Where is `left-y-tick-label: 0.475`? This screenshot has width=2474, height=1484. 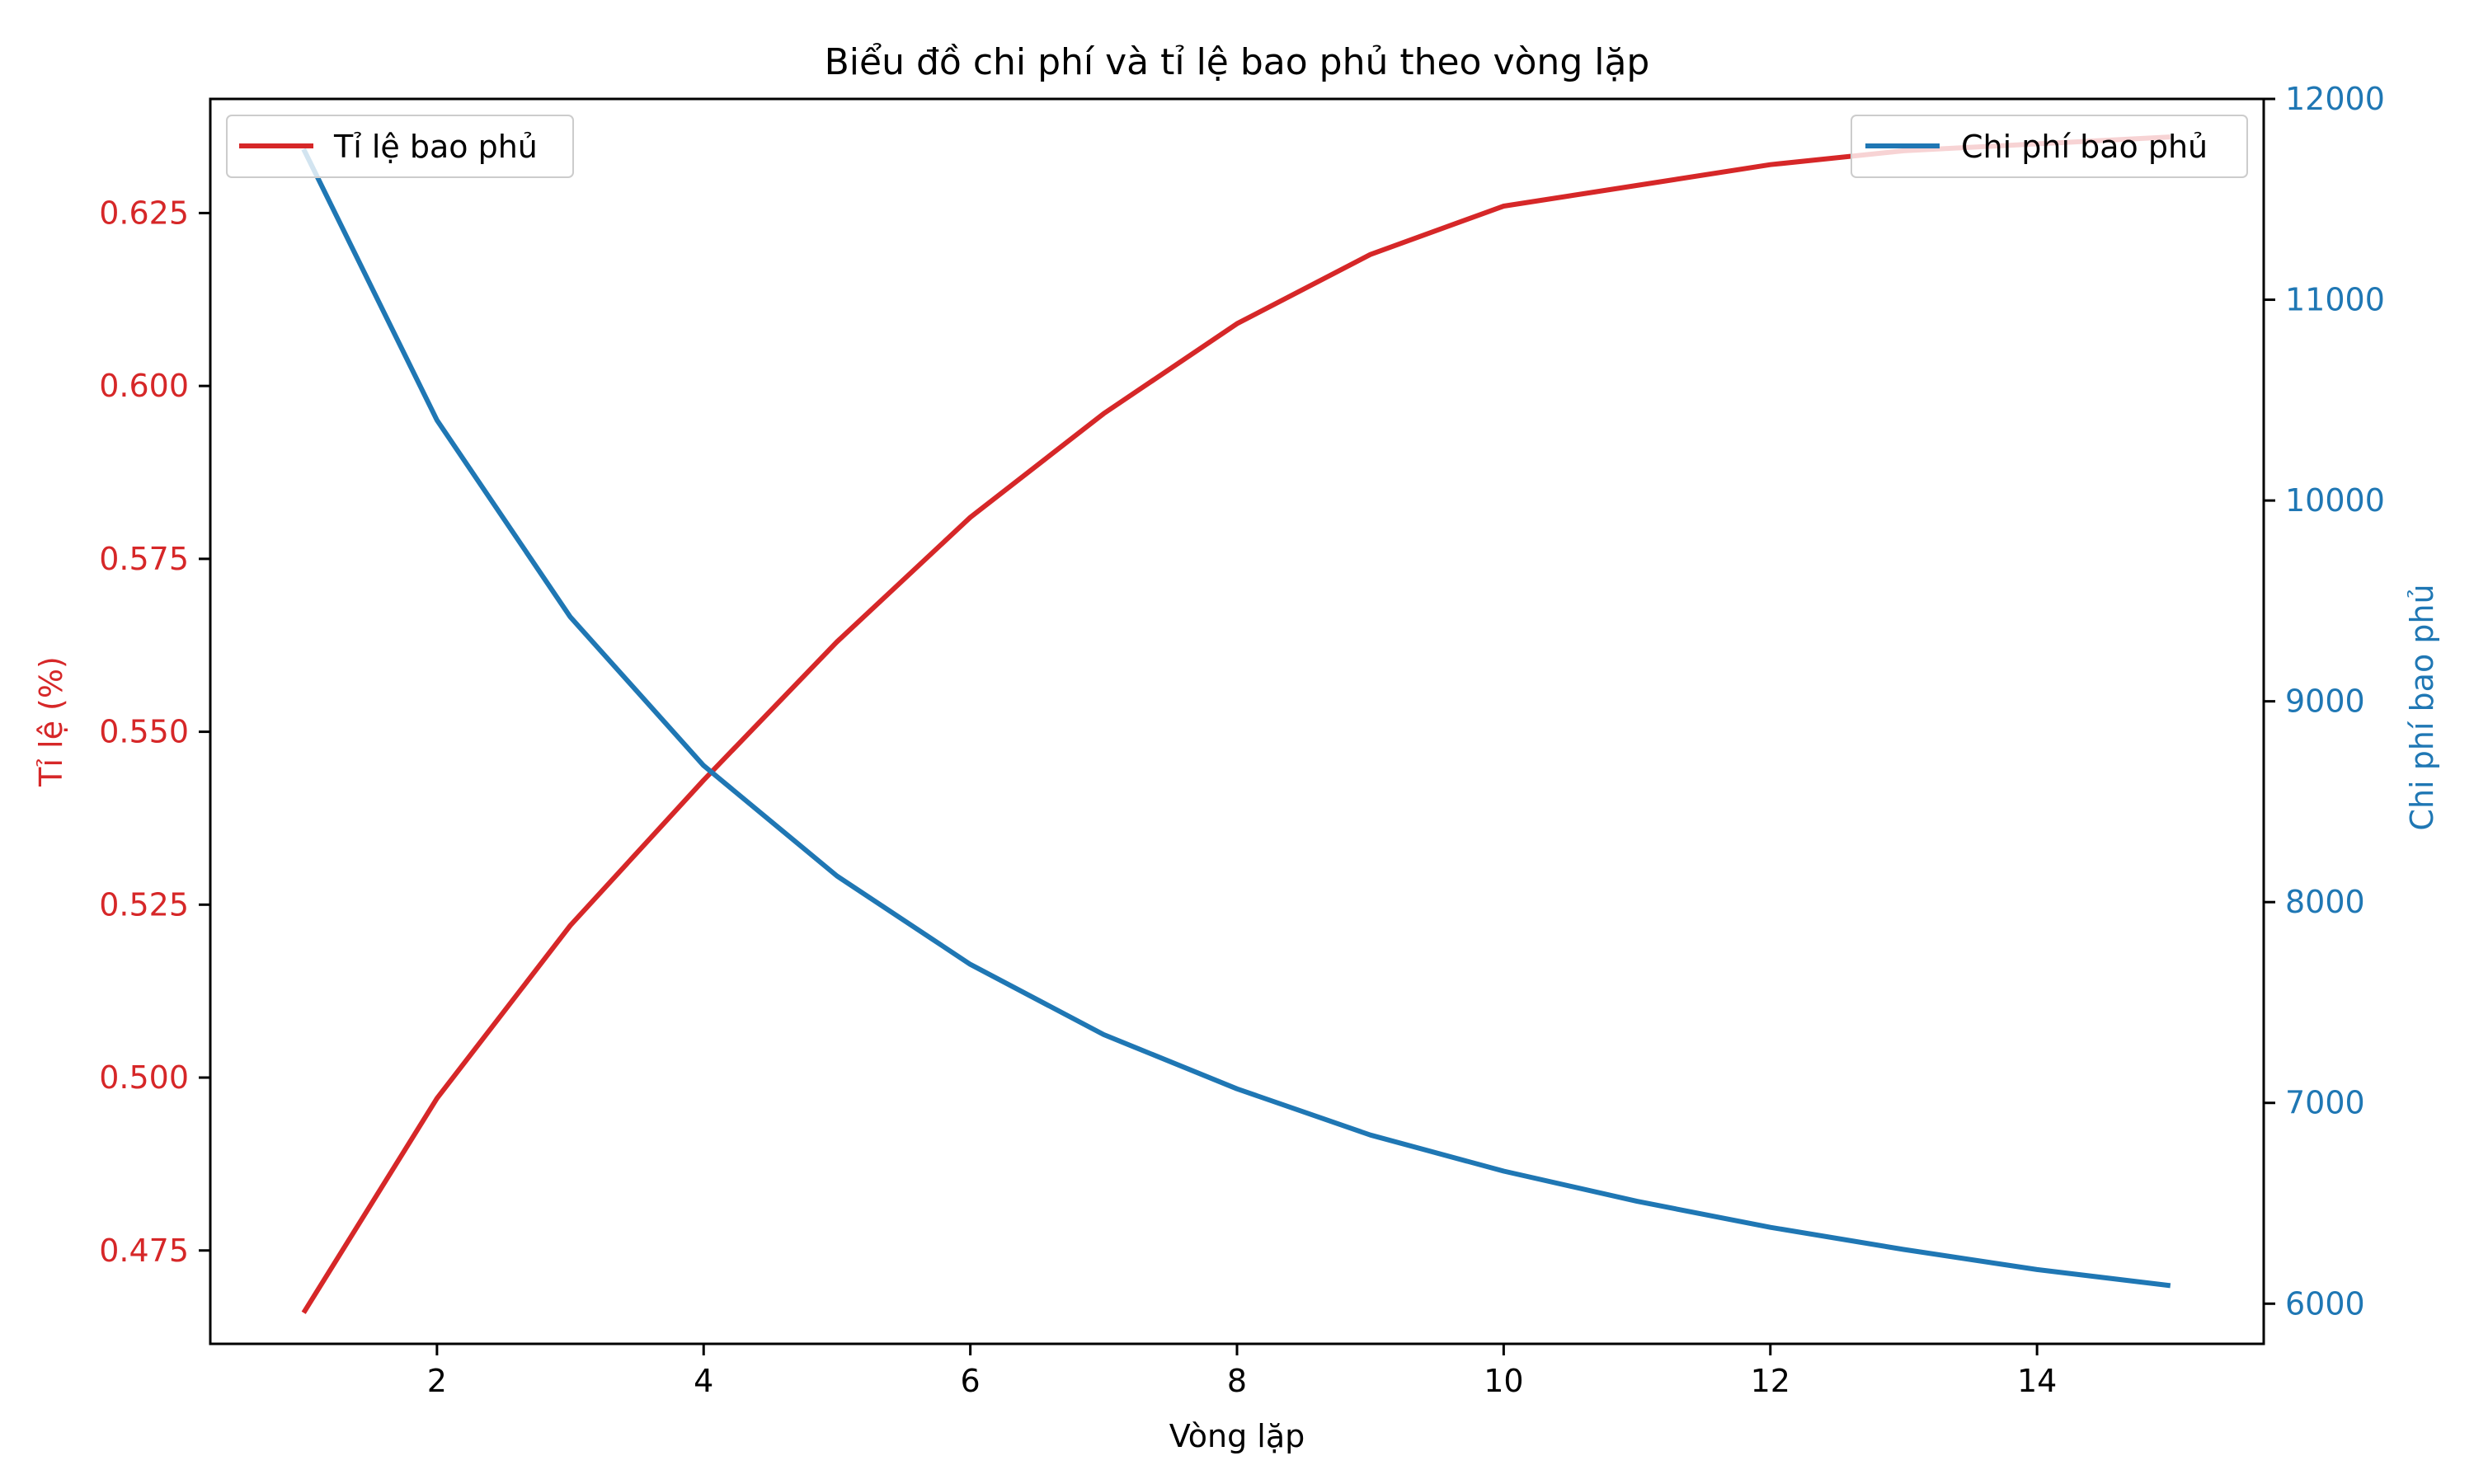
left-y-tick-label: 0.475 is located at coordinates (144, 1251).